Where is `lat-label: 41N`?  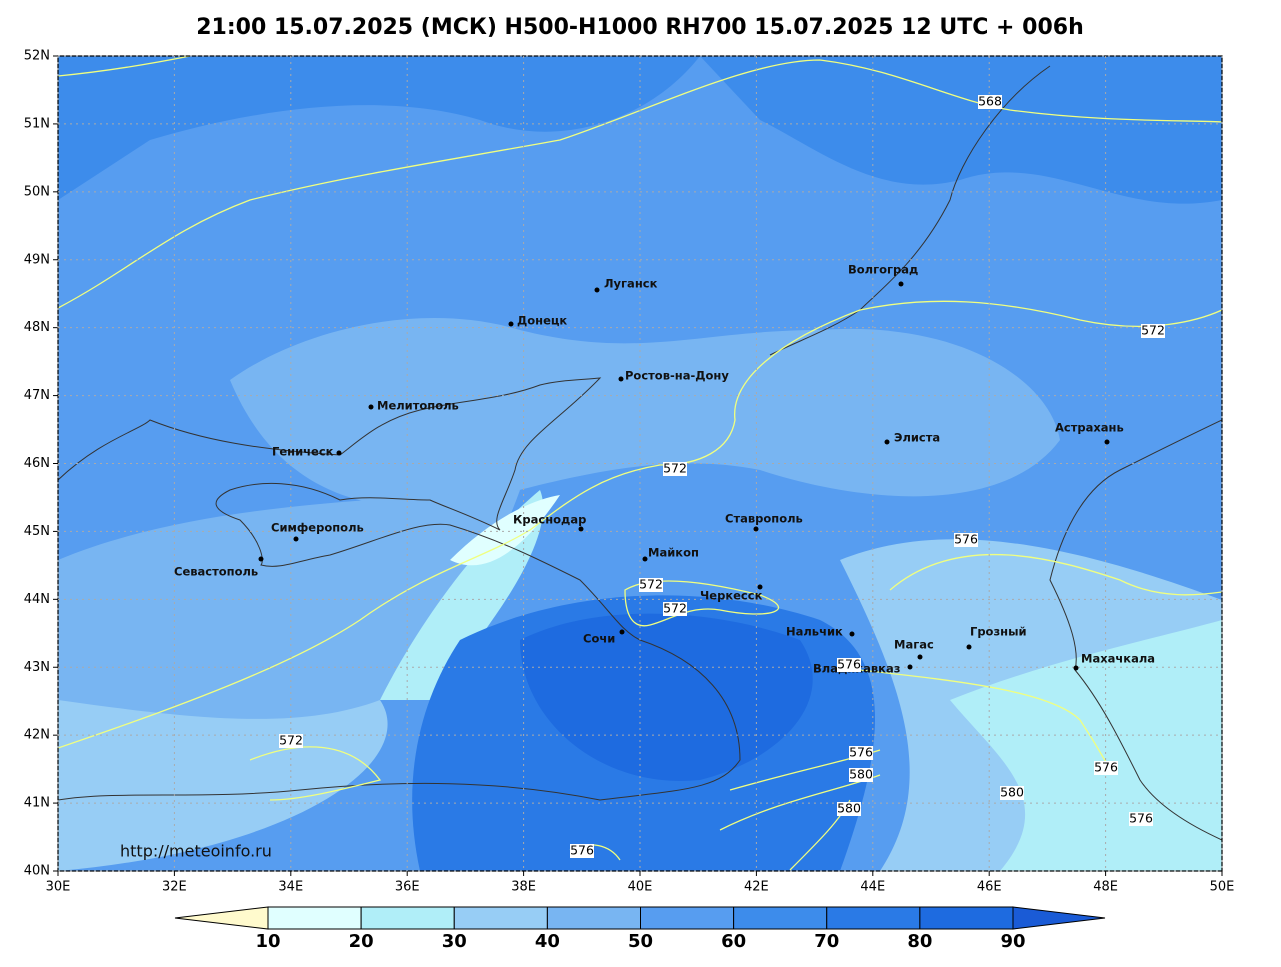
lat-label: 41N is located at coordinates (37, 803).